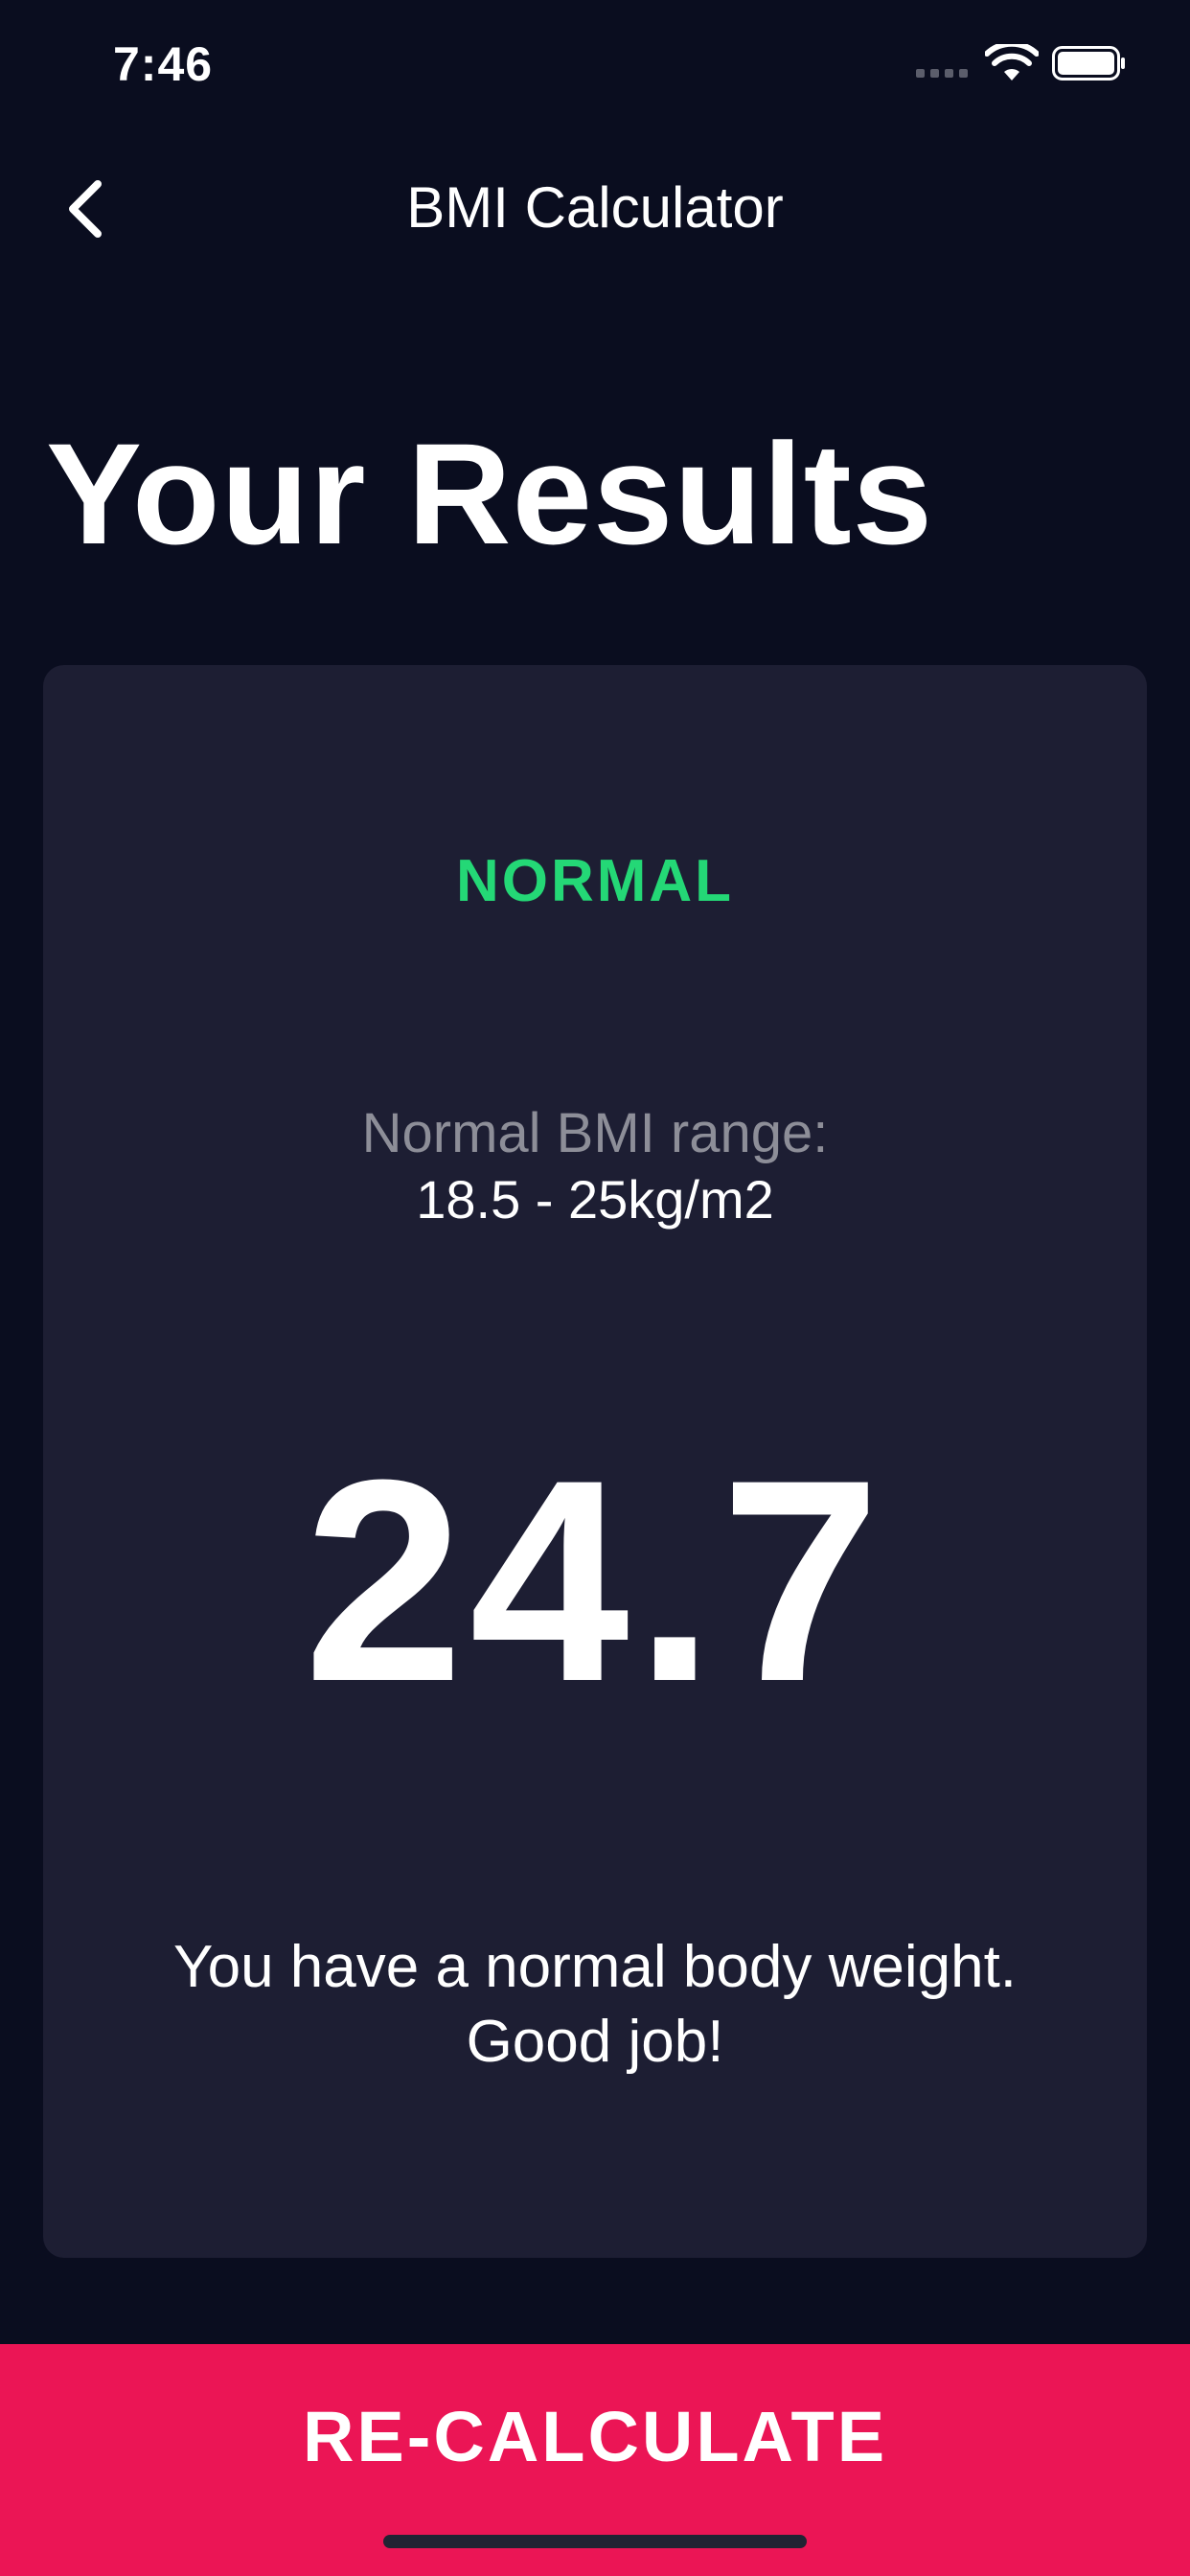  I want to click on nav-title: BMI Calculator, so click(595, 207).